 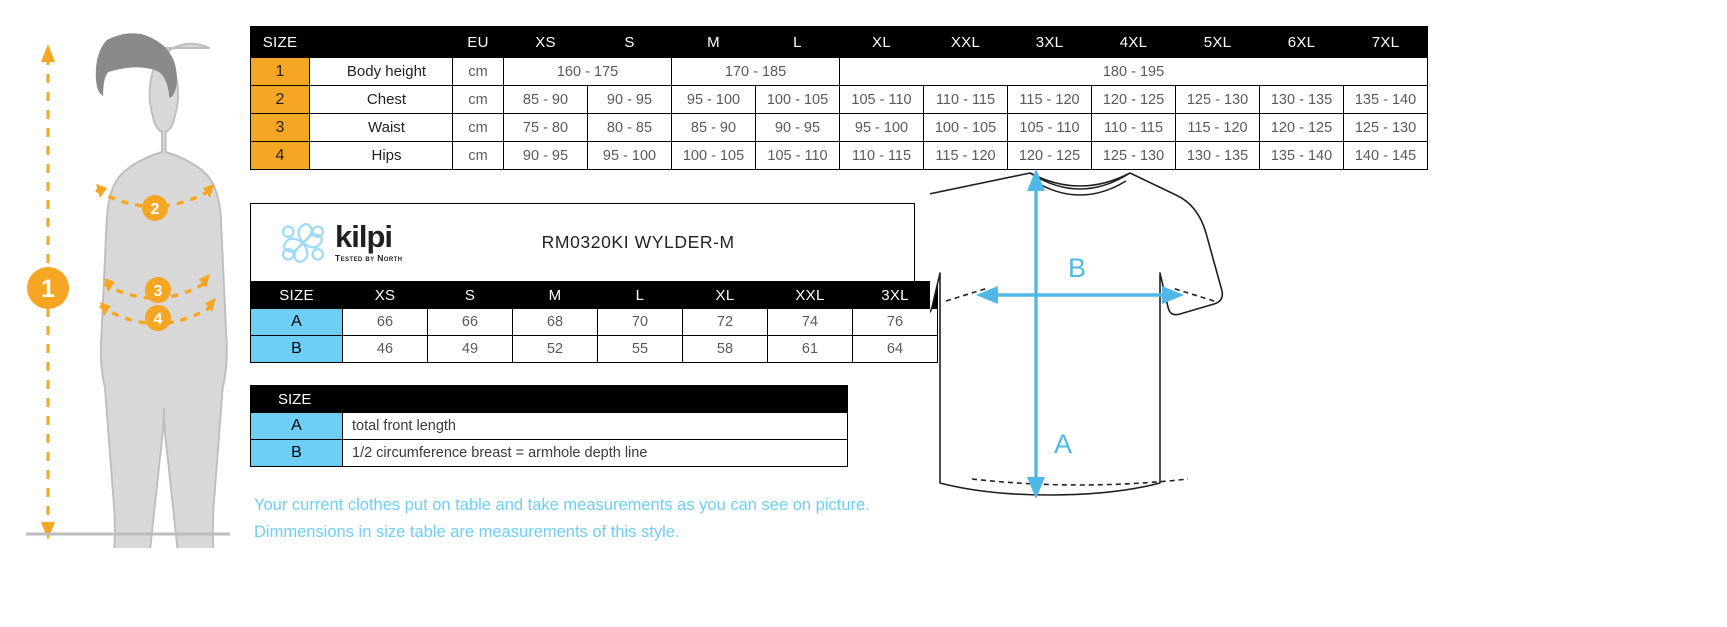 I want to click on sleeve-hem-left, so click(x=967, y=294).